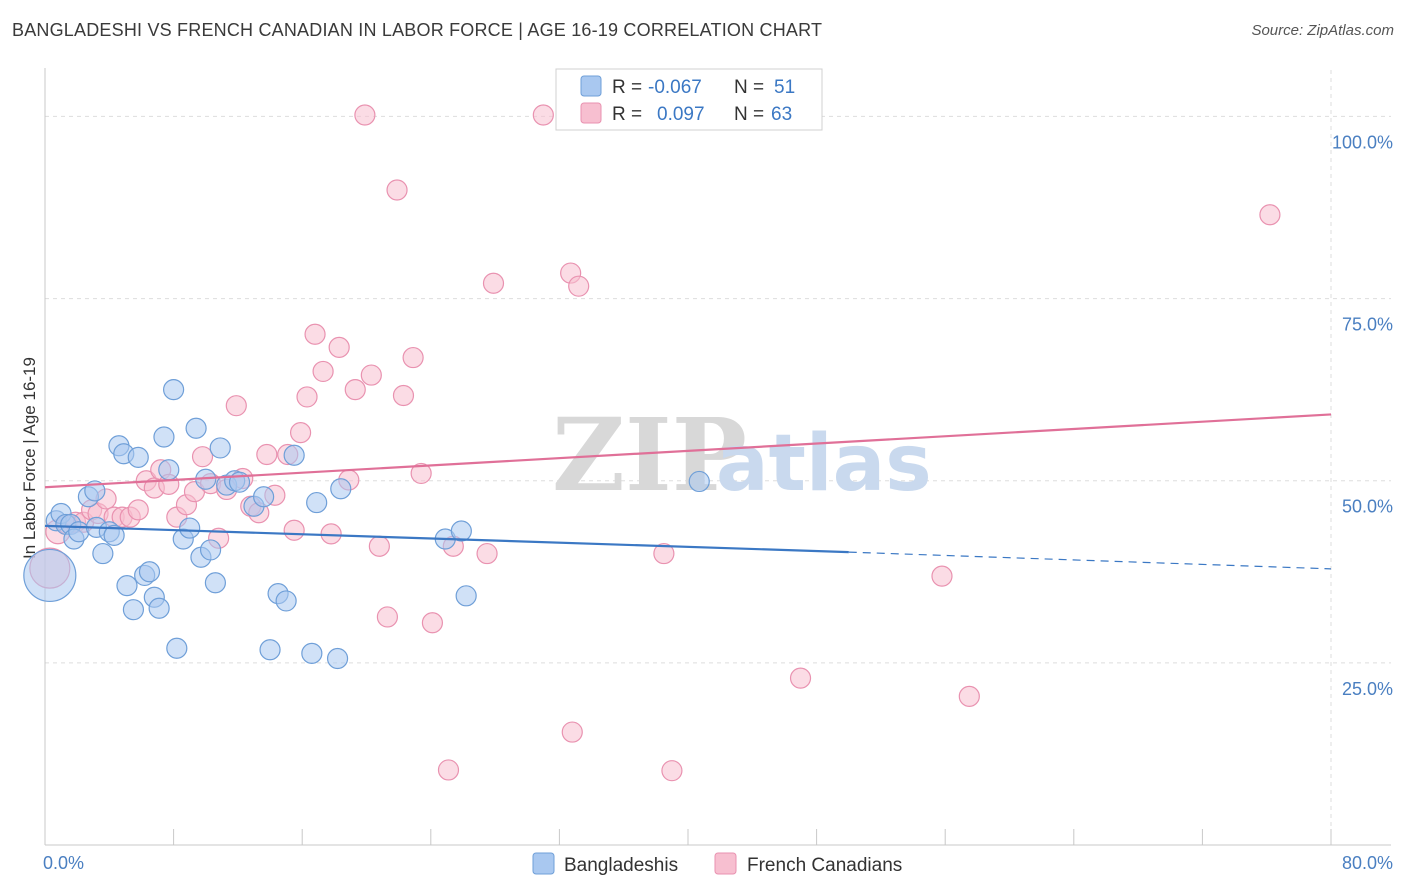 The height and width of the screenshot is (892, 1406). I want to click on y-tick-label-2: 75.0%, so click(1367, 325).